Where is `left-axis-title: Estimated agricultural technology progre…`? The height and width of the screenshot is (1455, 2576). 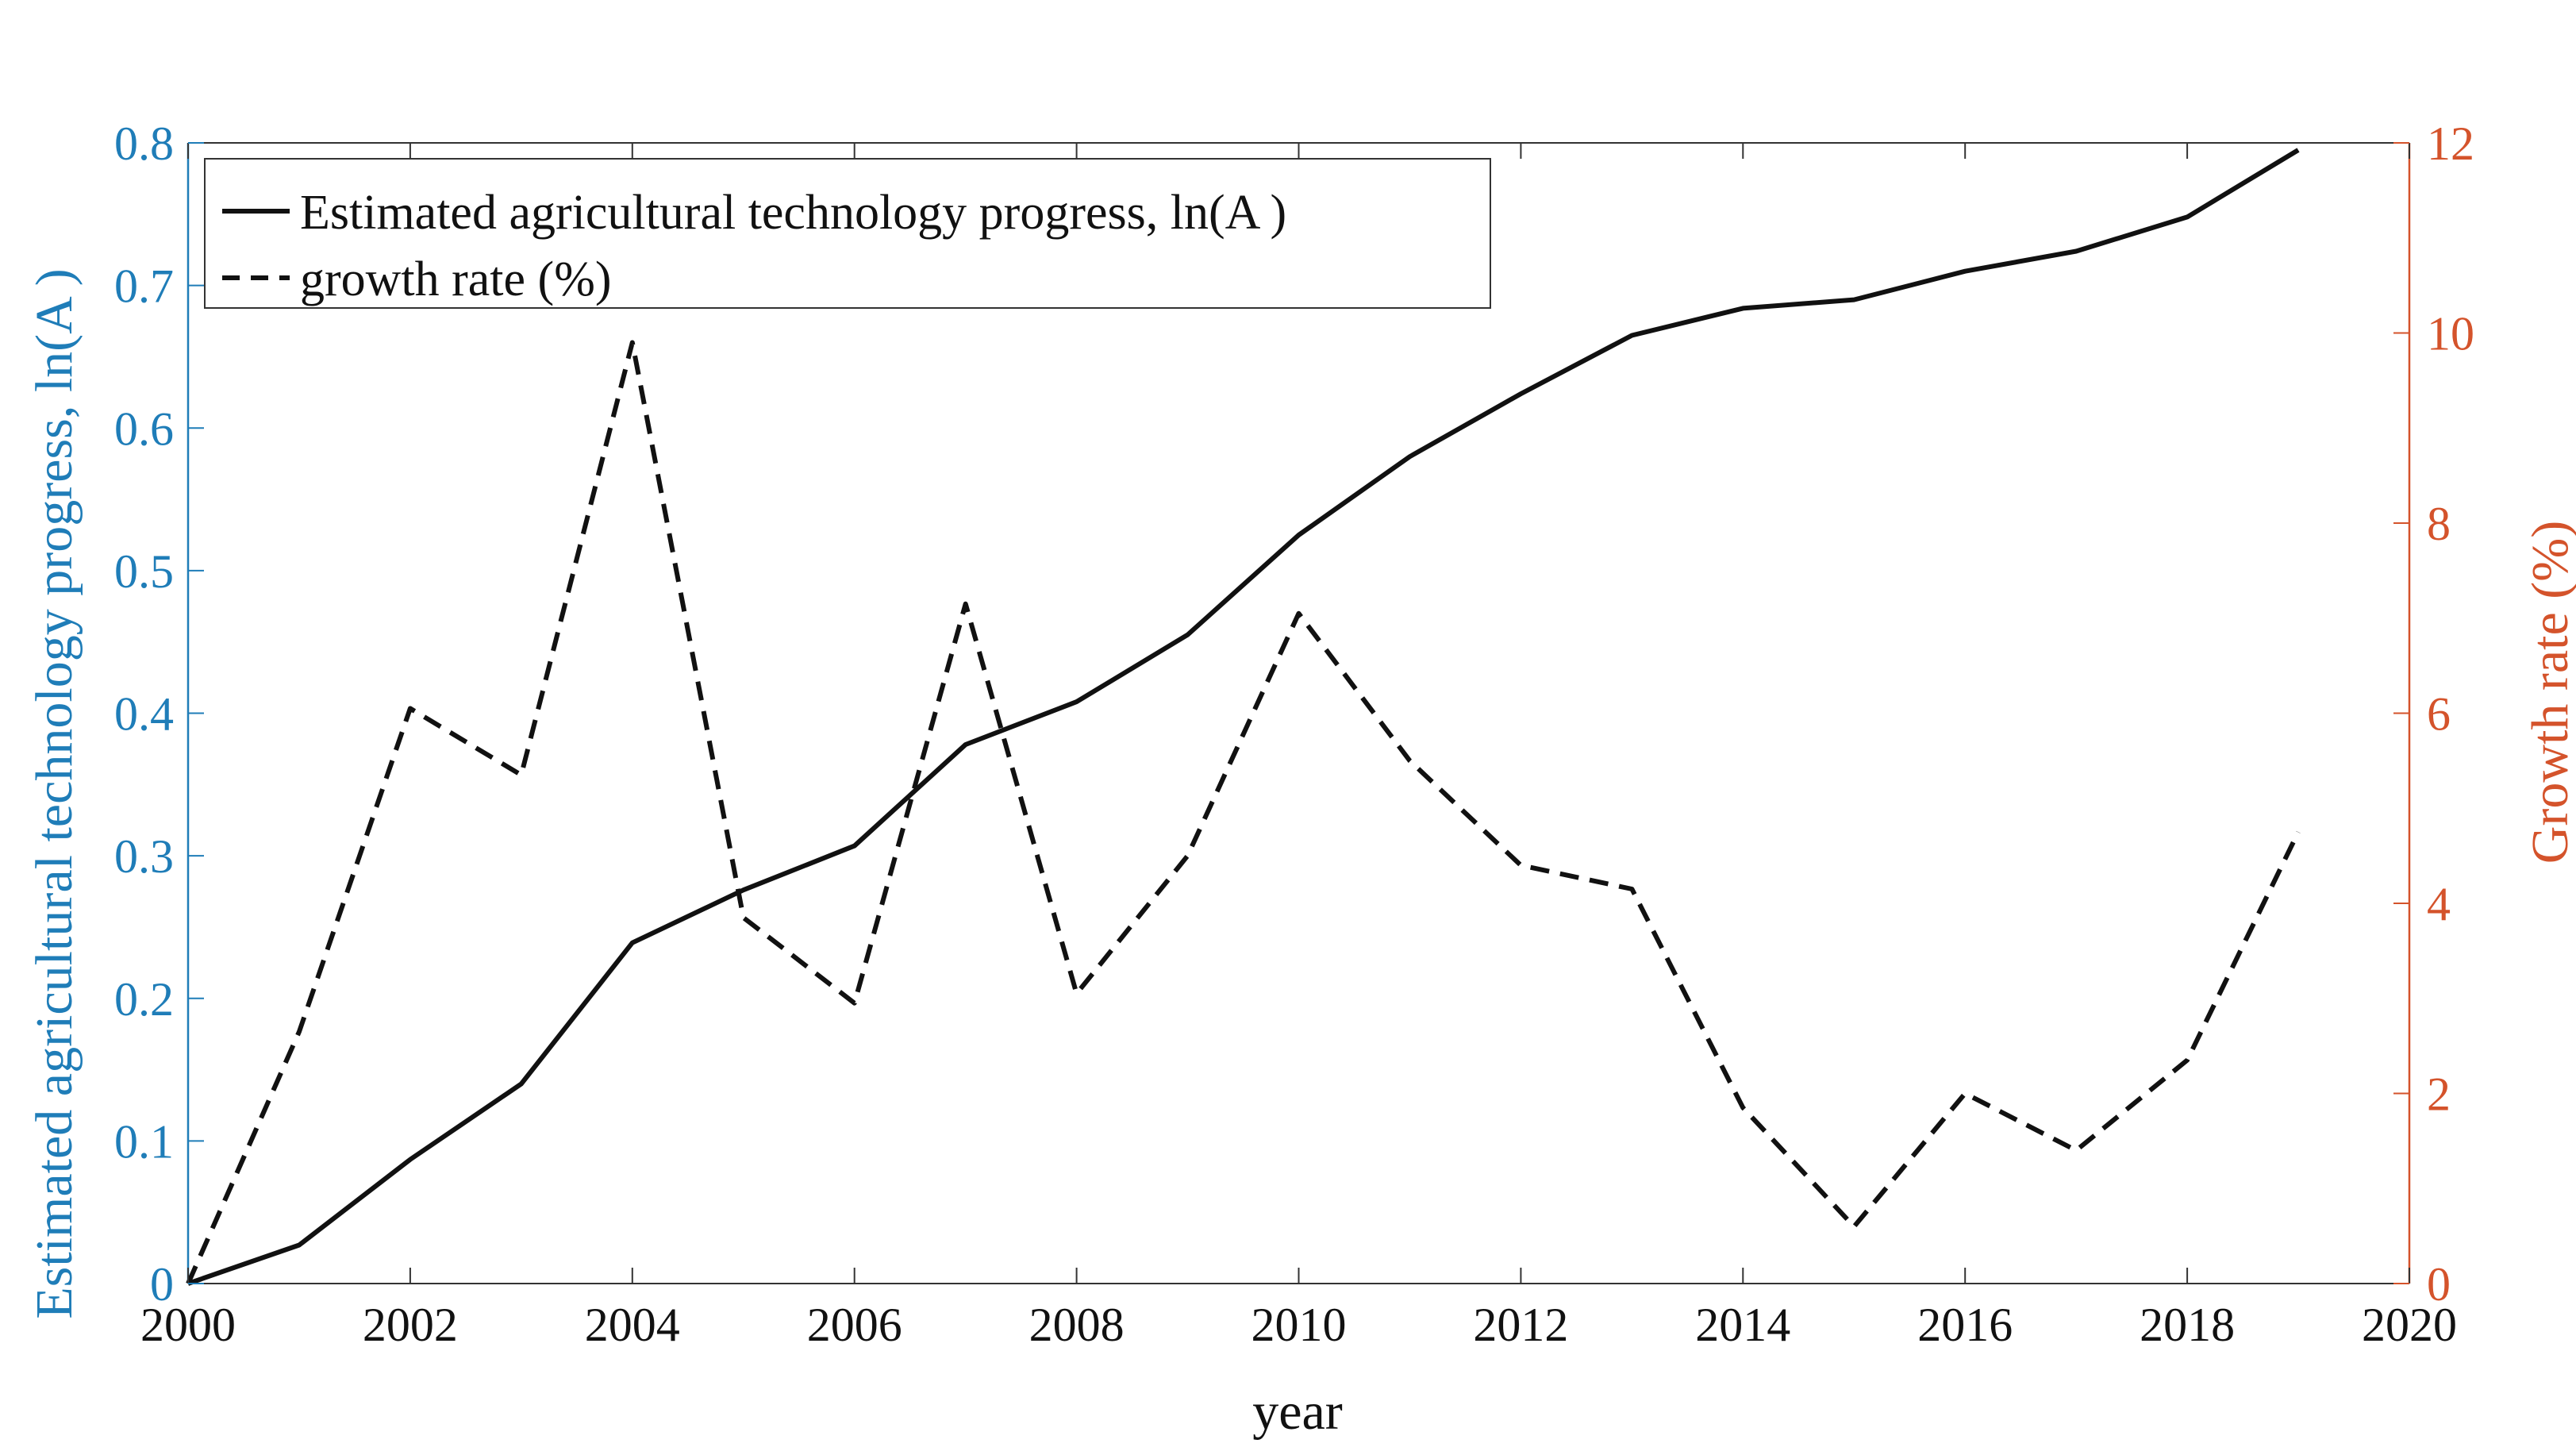 left-axis-title: Estimated agricultural technology progre… is located at coordinates (54, 793).